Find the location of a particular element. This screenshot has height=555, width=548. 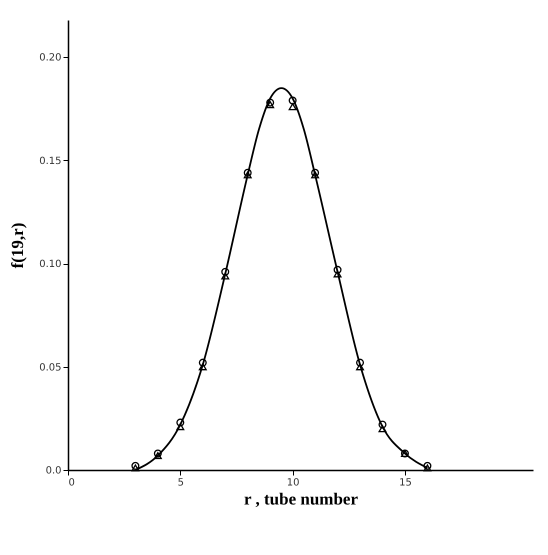

y-tick-label: 0.10 is located at coordinates (50, 264).